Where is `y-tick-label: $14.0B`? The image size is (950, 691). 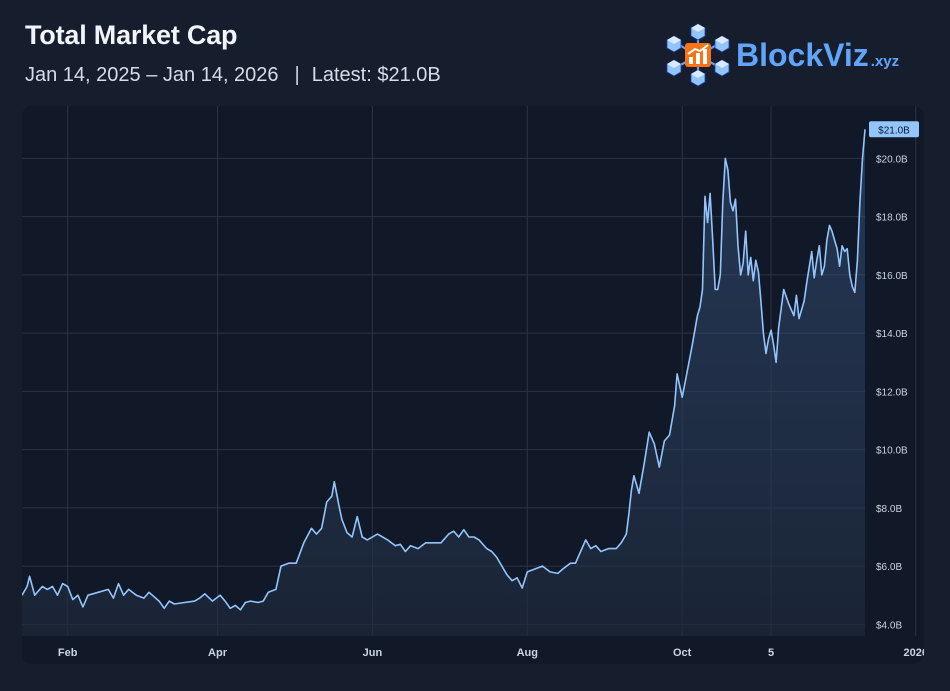
y-tick-label: $14.0B is located at coordinates (892, 334).